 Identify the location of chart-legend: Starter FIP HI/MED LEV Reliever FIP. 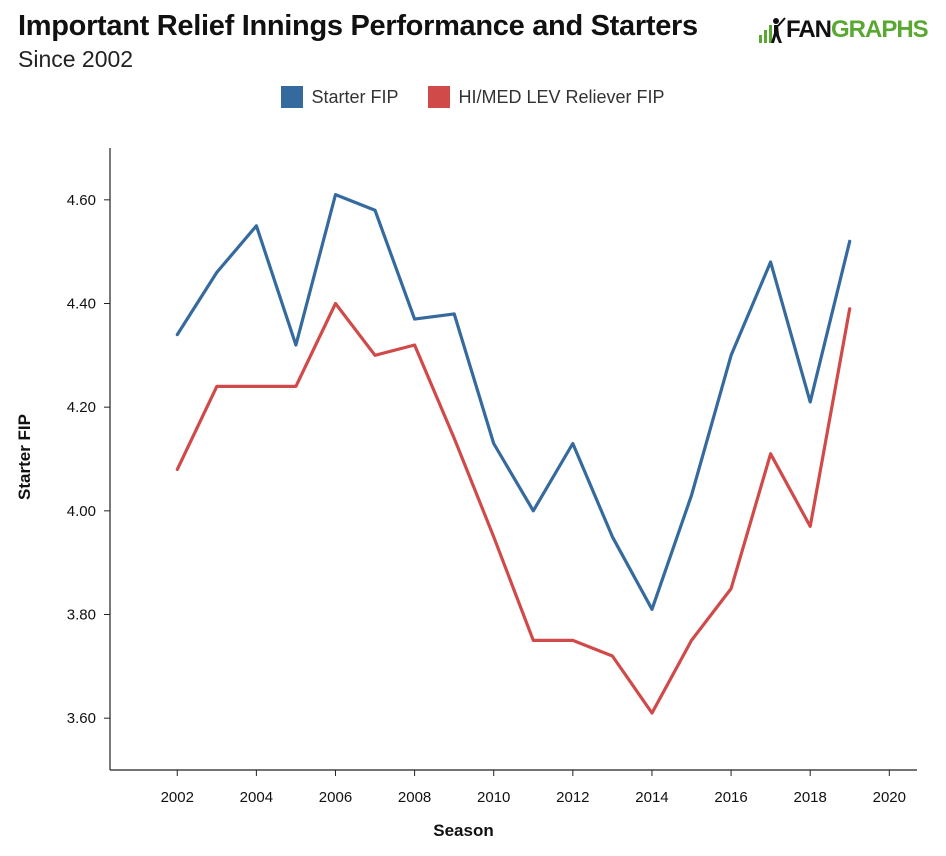
(473, 97).